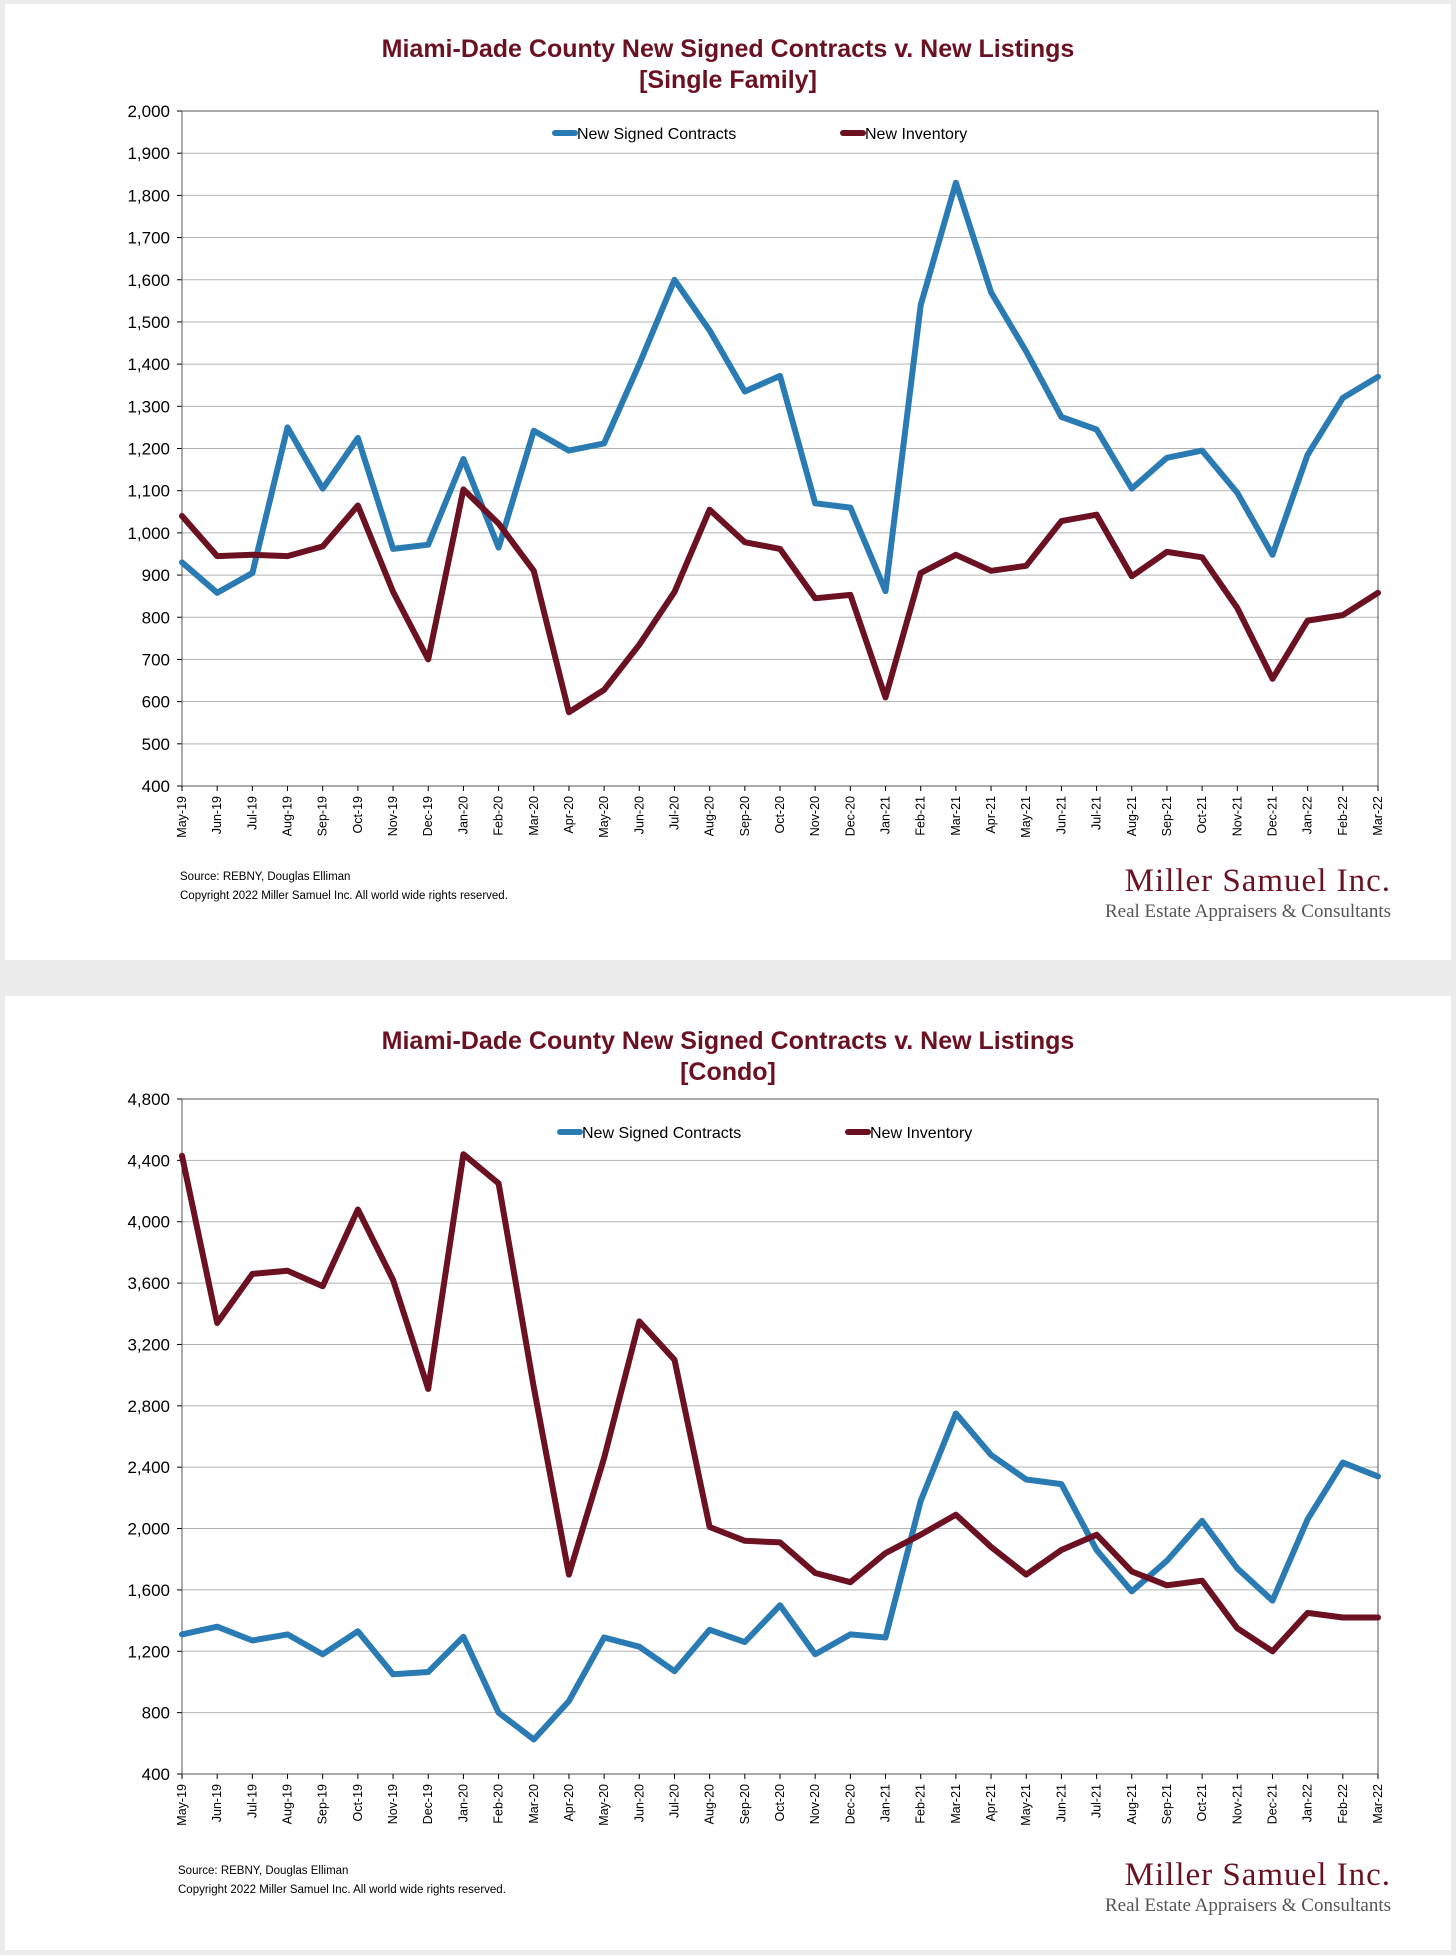  Describe the element at coordinates (780, 815) in the screenshot. I see `x-tick-label: Oct-20` at that location.